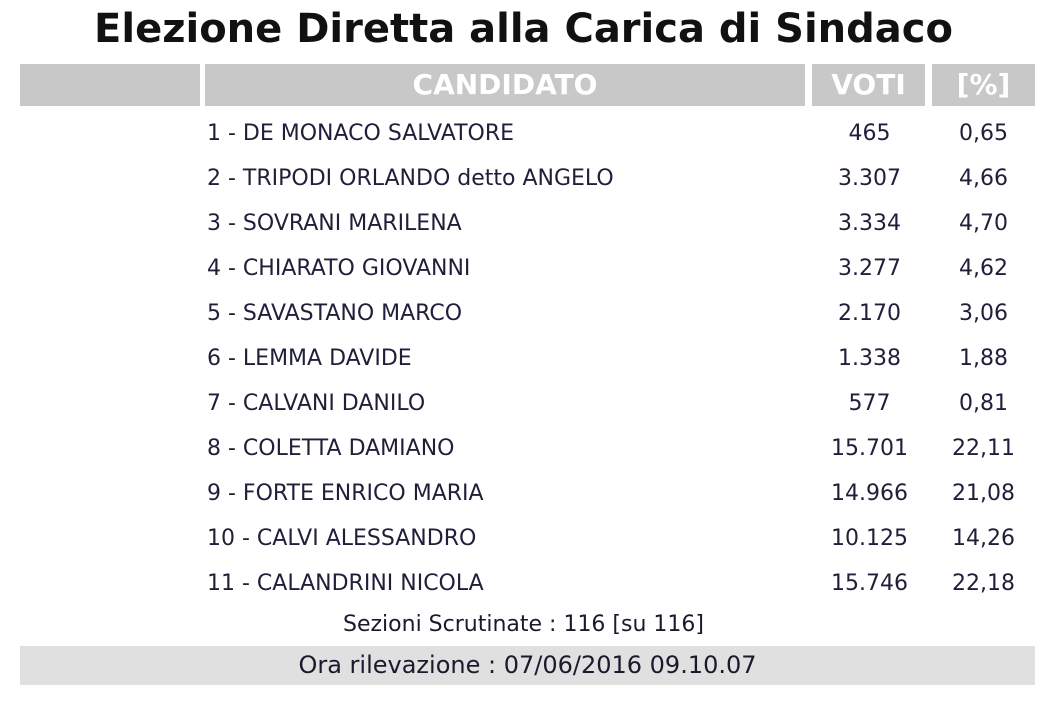  What do you see at coordinates (869, 268) in the screenshot?
I see `votes: 3.277` at bounding box center [869, 268].